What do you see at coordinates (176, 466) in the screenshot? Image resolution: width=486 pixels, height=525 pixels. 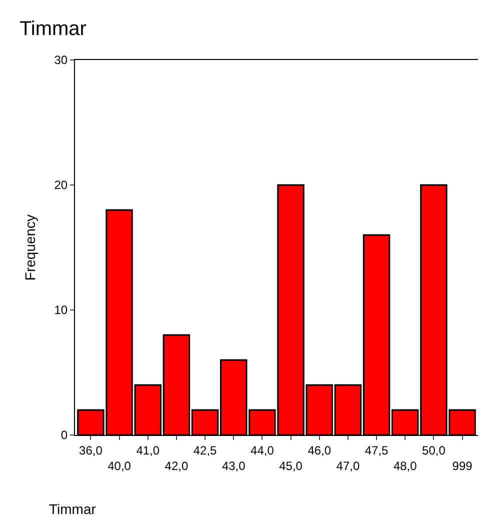 I see `x-tick-label: 42,0` at bounding box center [176, 466].